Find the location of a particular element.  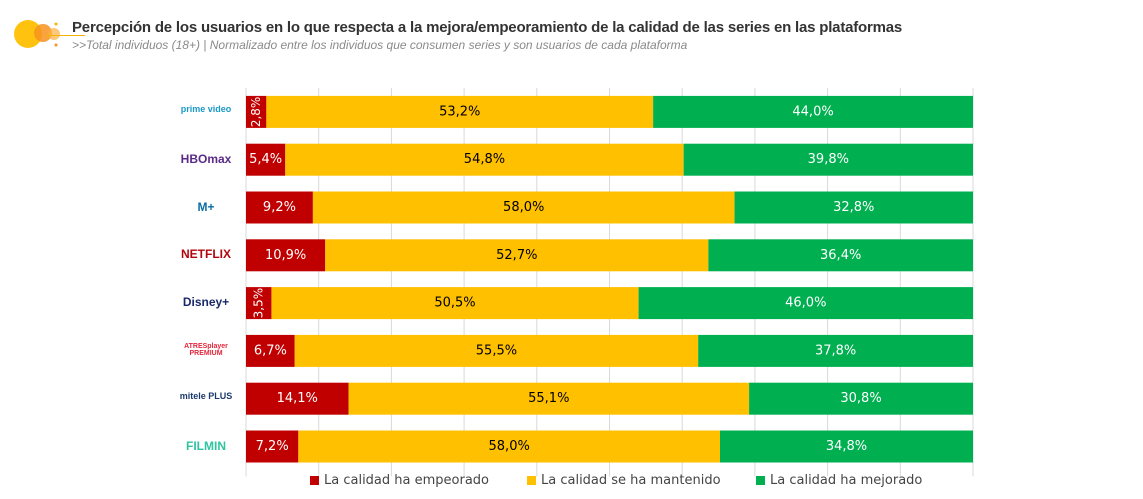

data-label: 55,5% is located at coordinates (496, 350).